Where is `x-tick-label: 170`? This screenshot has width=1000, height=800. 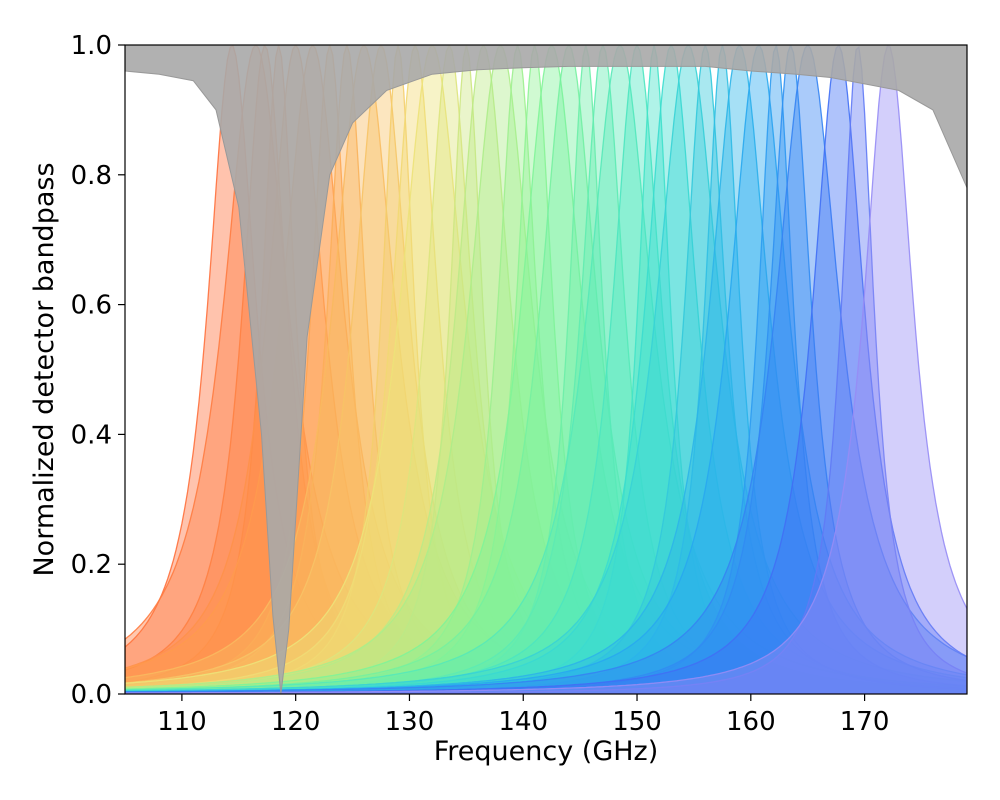
x-tick-label: 170 is located at coordinates (865, 722).